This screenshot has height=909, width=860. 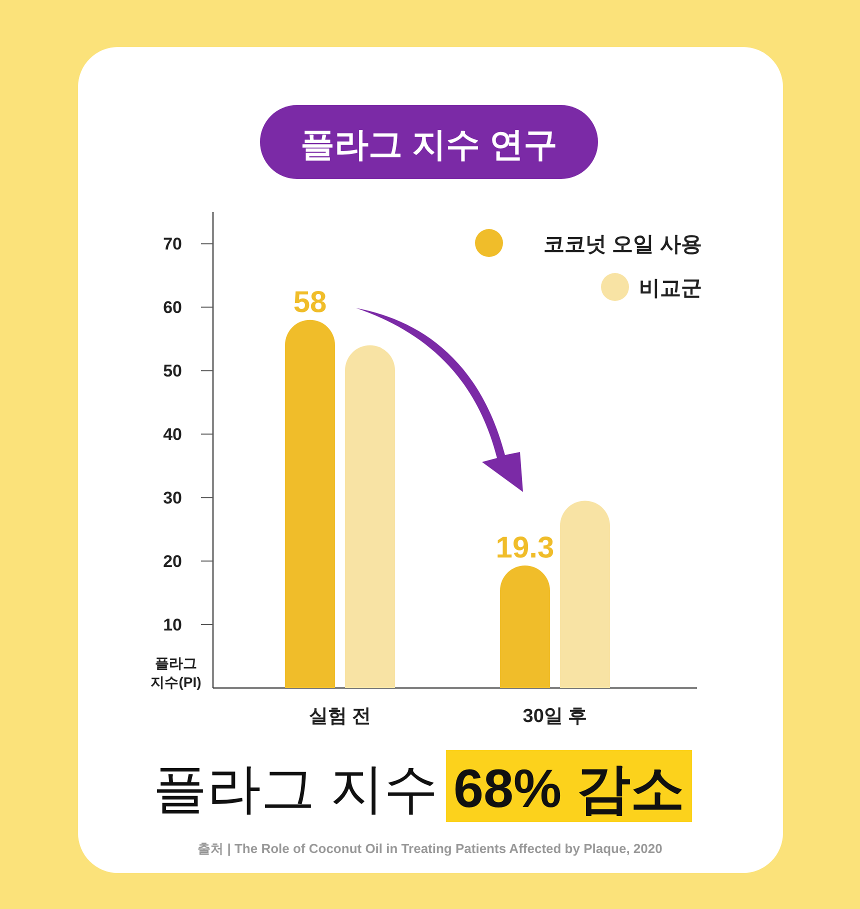 I want to click on x-tick-label: 30일 후, so click(x=555, y=716).